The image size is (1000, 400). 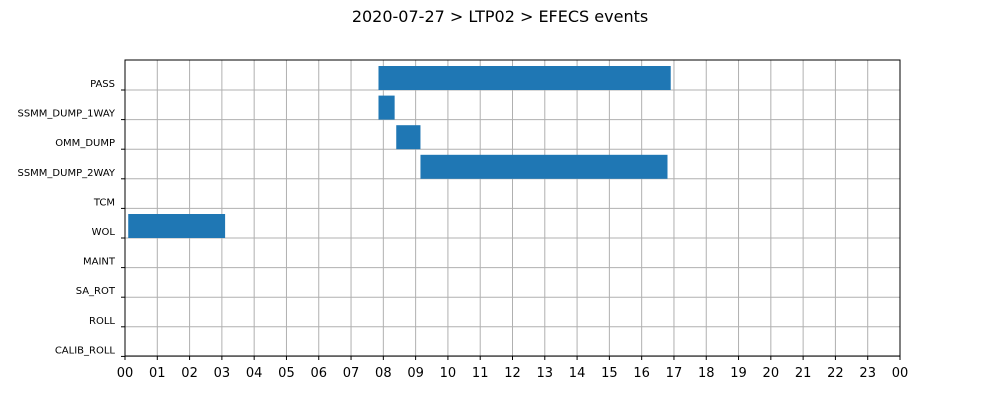 What do you see at coordinates (512, 373) in the screenshot?
I see `x-tick-label: 12` at bounding box center [512, 373].